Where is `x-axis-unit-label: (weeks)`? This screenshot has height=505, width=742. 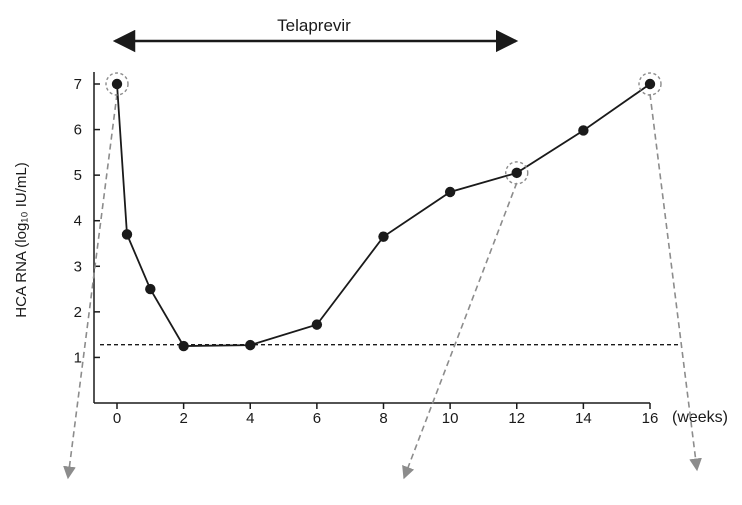 x-axis-unit-label: (weeks) is located at coordinates (700, 417).